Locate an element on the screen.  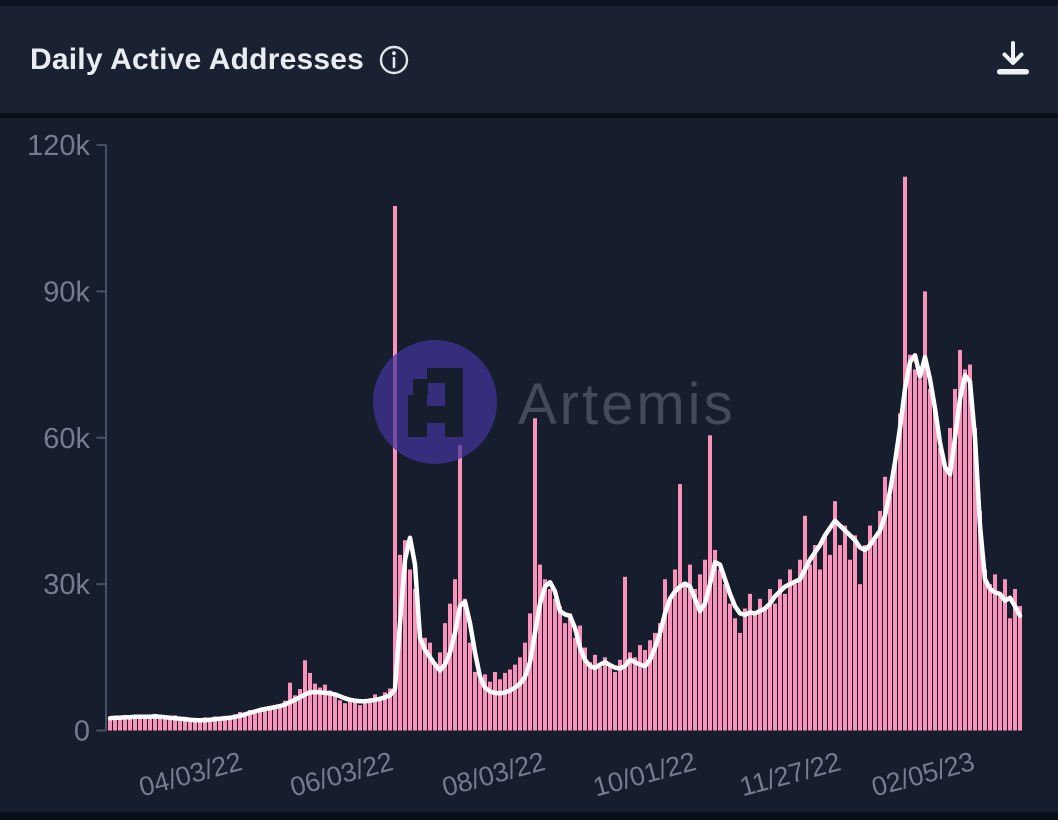
x-tick-label: 10/01/22 is located at coordinates (644, 774).